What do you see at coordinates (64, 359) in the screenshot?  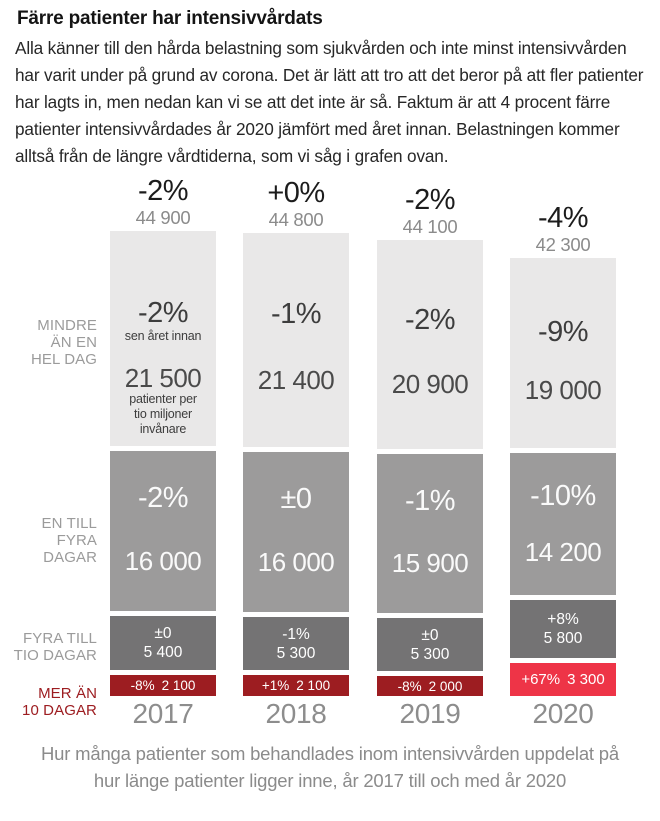 I see `row-label-line: HEL DAG` at bounding box center [64, 359].